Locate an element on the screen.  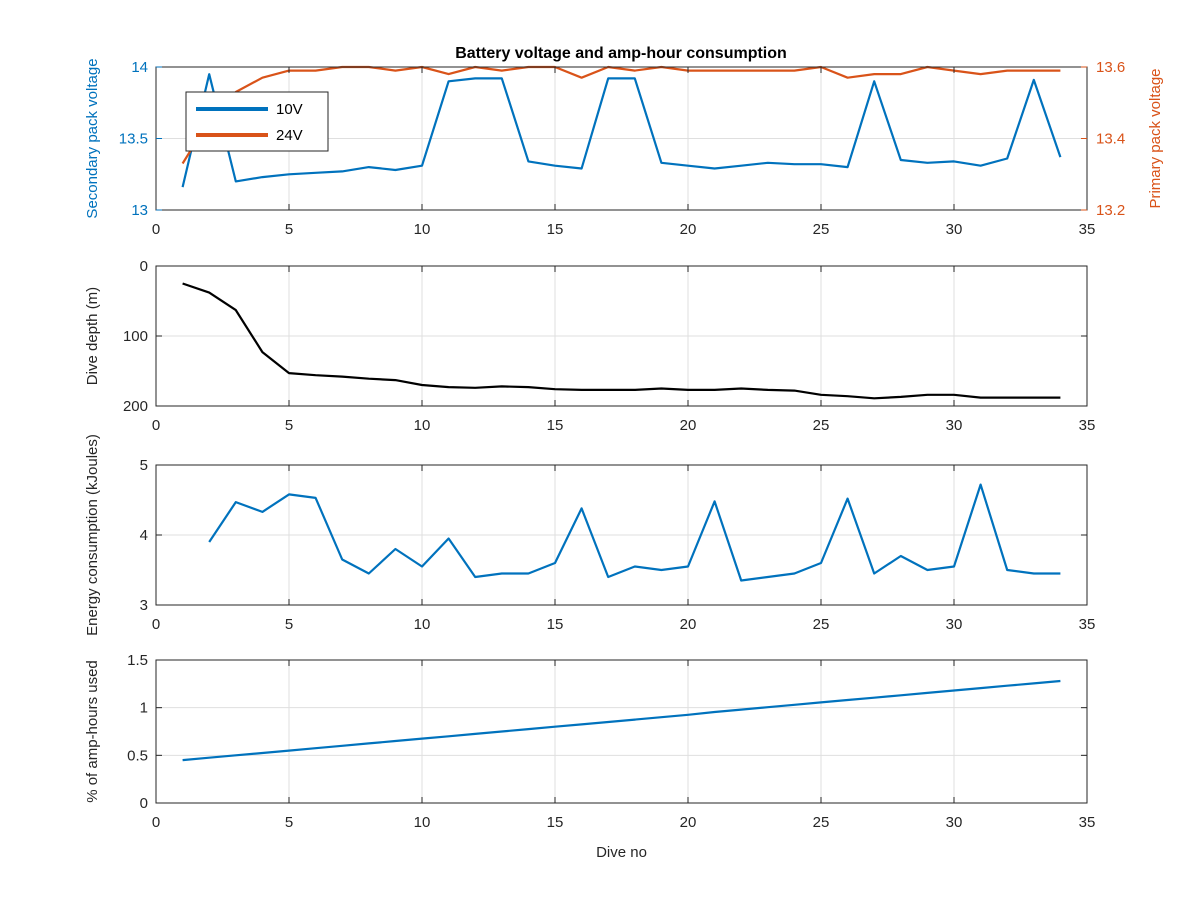
legend-box is located at coordinates (257, 121).